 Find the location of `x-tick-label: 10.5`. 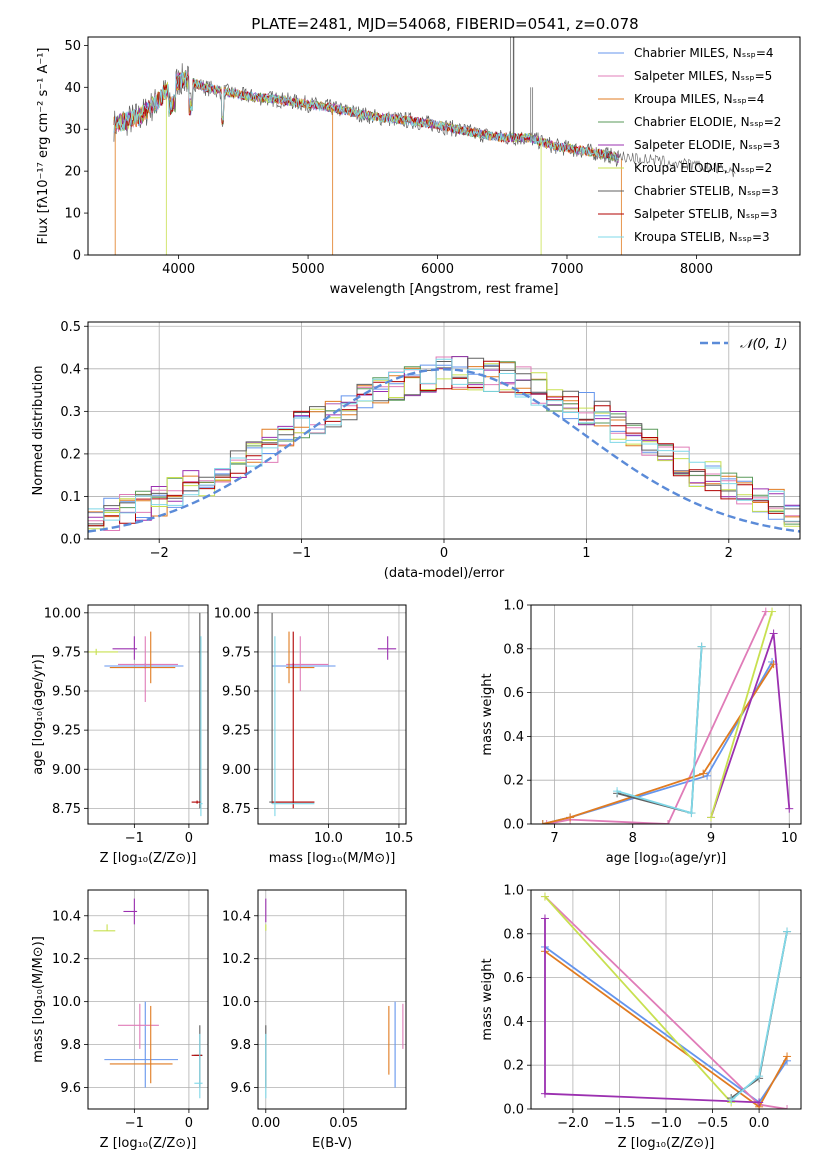

x-tick-label: 10.5 is located at coordinates (398, 838).